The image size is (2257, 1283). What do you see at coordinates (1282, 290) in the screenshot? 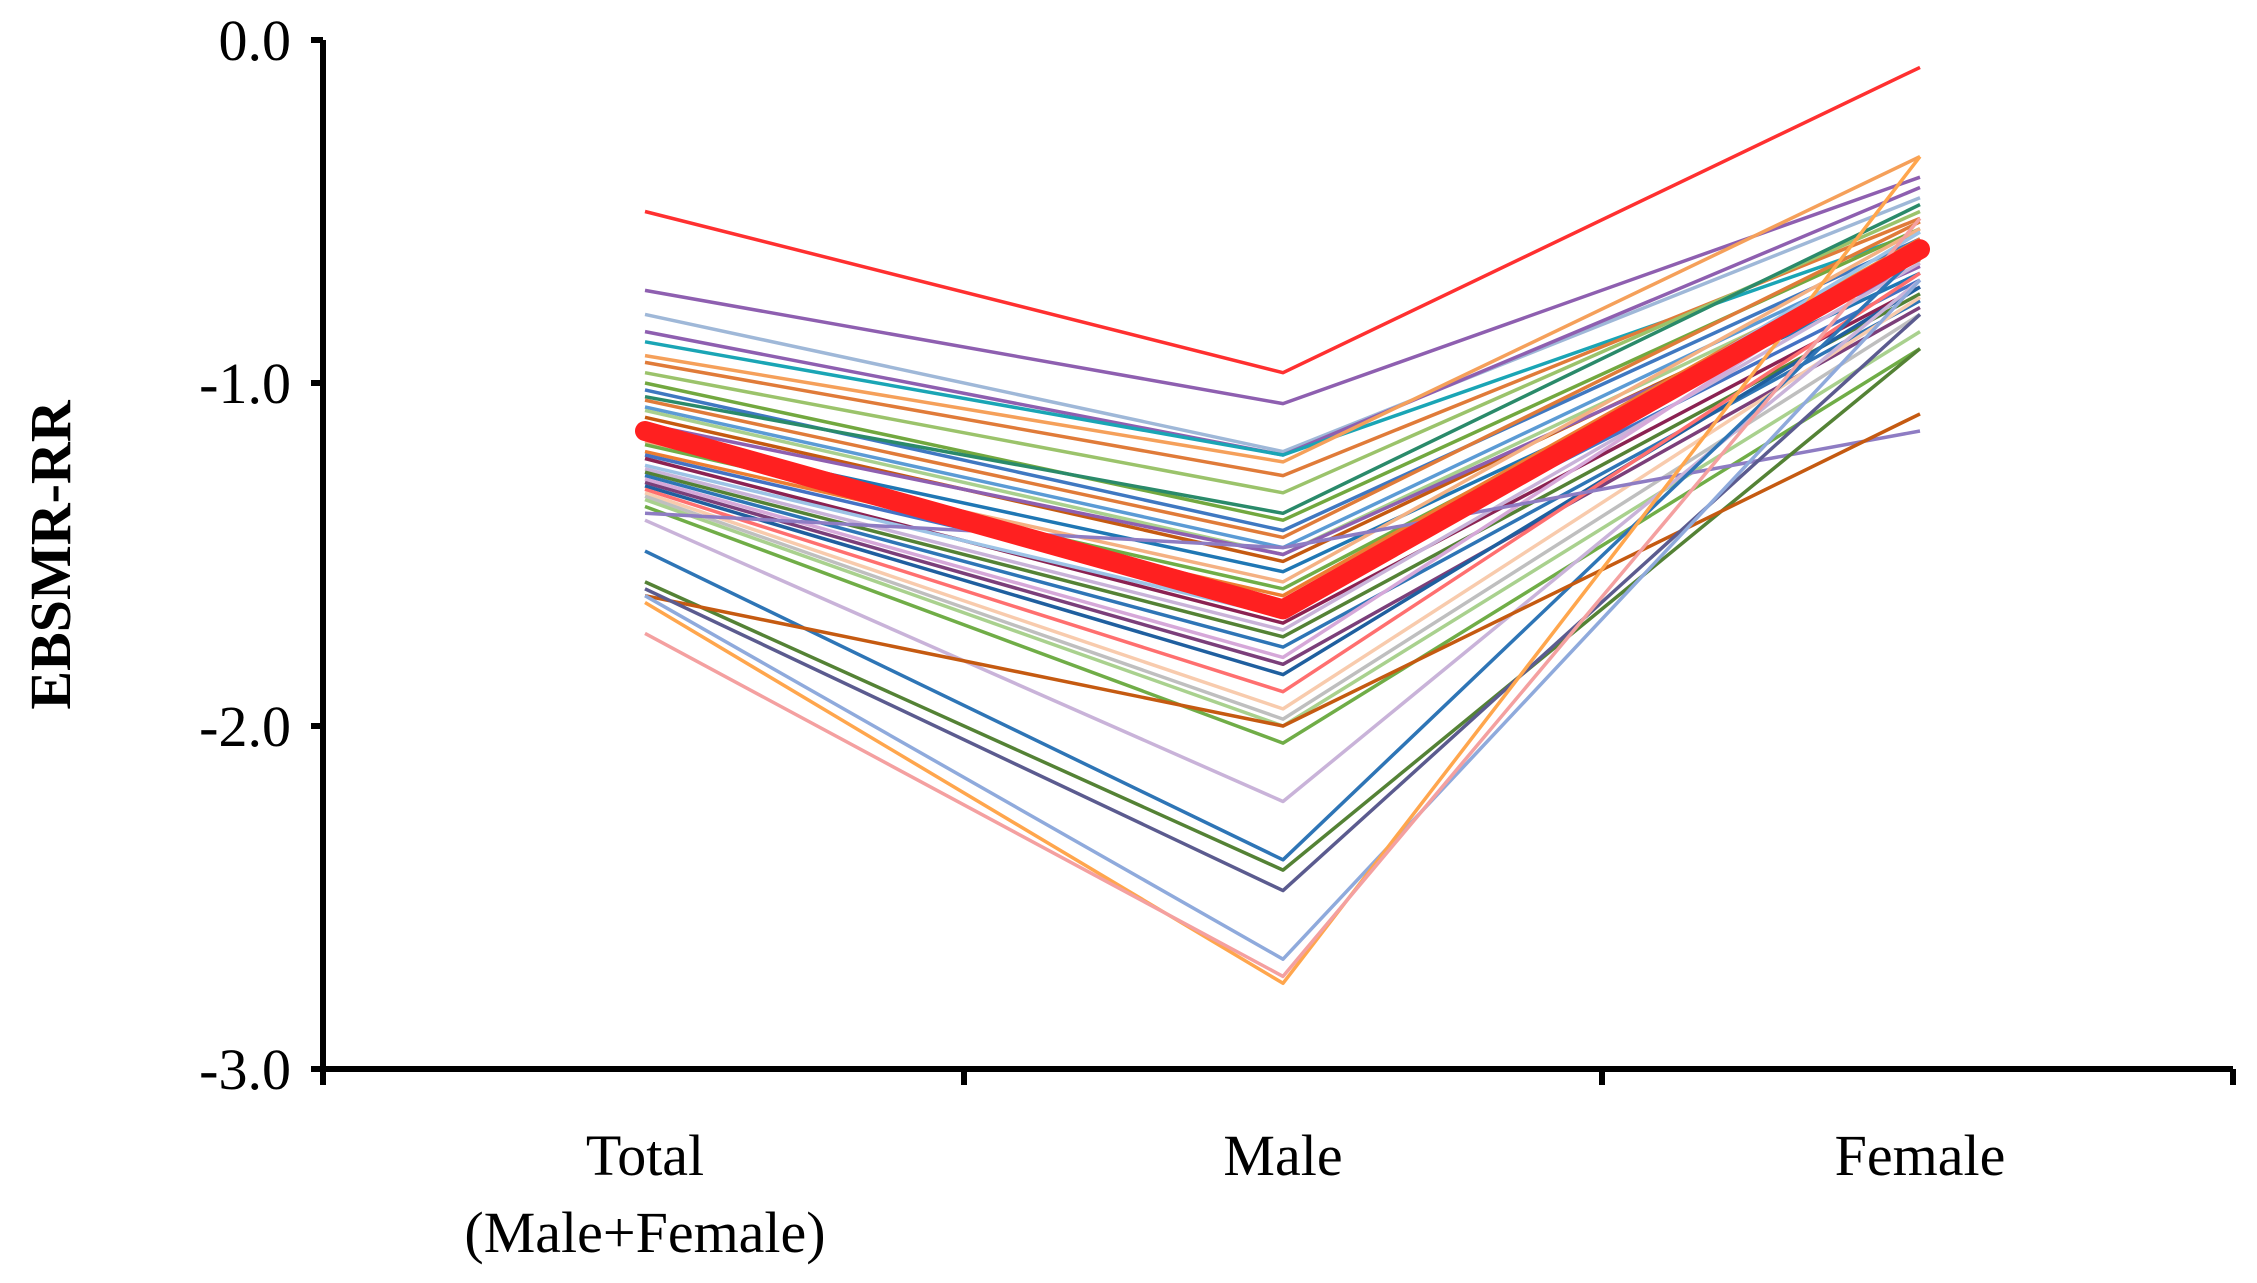
I see `series-line-S02` at bounding box center [1282, 290].